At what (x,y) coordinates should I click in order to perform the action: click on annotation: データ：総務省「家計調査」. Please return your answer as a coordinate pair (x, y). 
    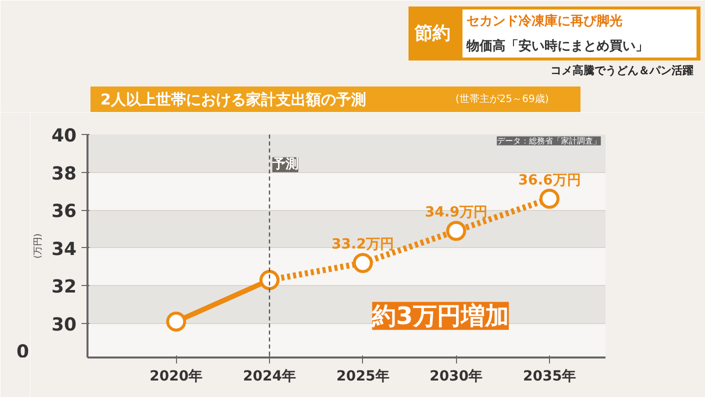
    Looking at the image, I should click on (548, 141).